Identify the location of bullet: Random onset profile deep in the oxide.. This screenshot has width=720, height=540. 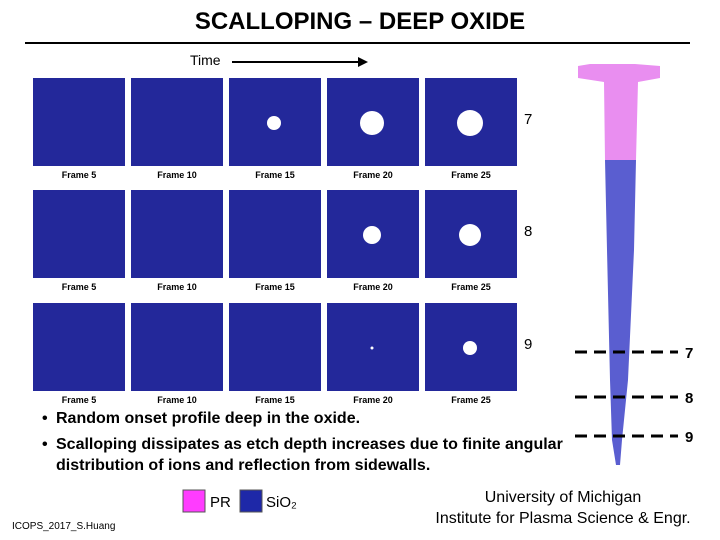
(304, 418).